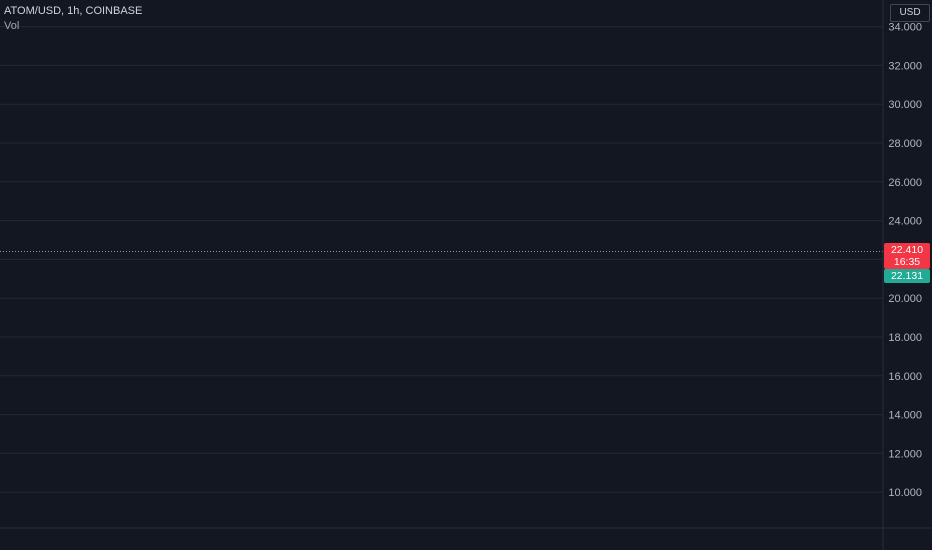 Image resolution: width=932 pixels, height=550 pixels. Describe the element at coordinates (905, 183) in the screenshot. I see `price-tick-label: 26.000` at that location.